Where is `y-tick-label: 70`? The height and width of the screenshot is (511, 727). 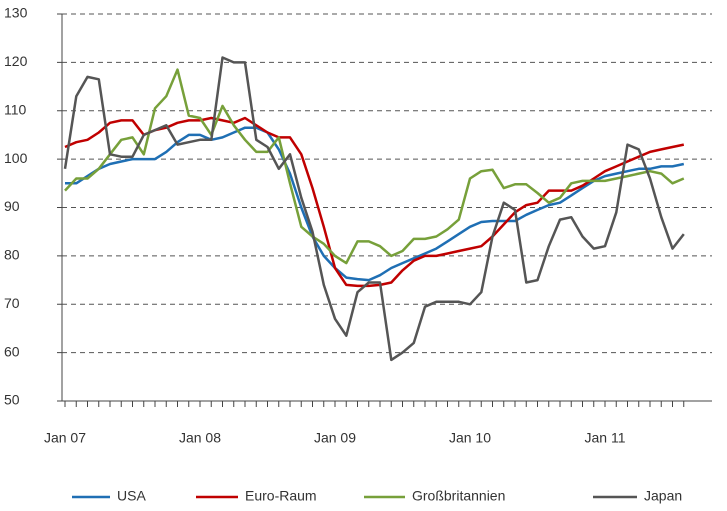
y-tick-label: 70 is located at coordinates (12, 303).